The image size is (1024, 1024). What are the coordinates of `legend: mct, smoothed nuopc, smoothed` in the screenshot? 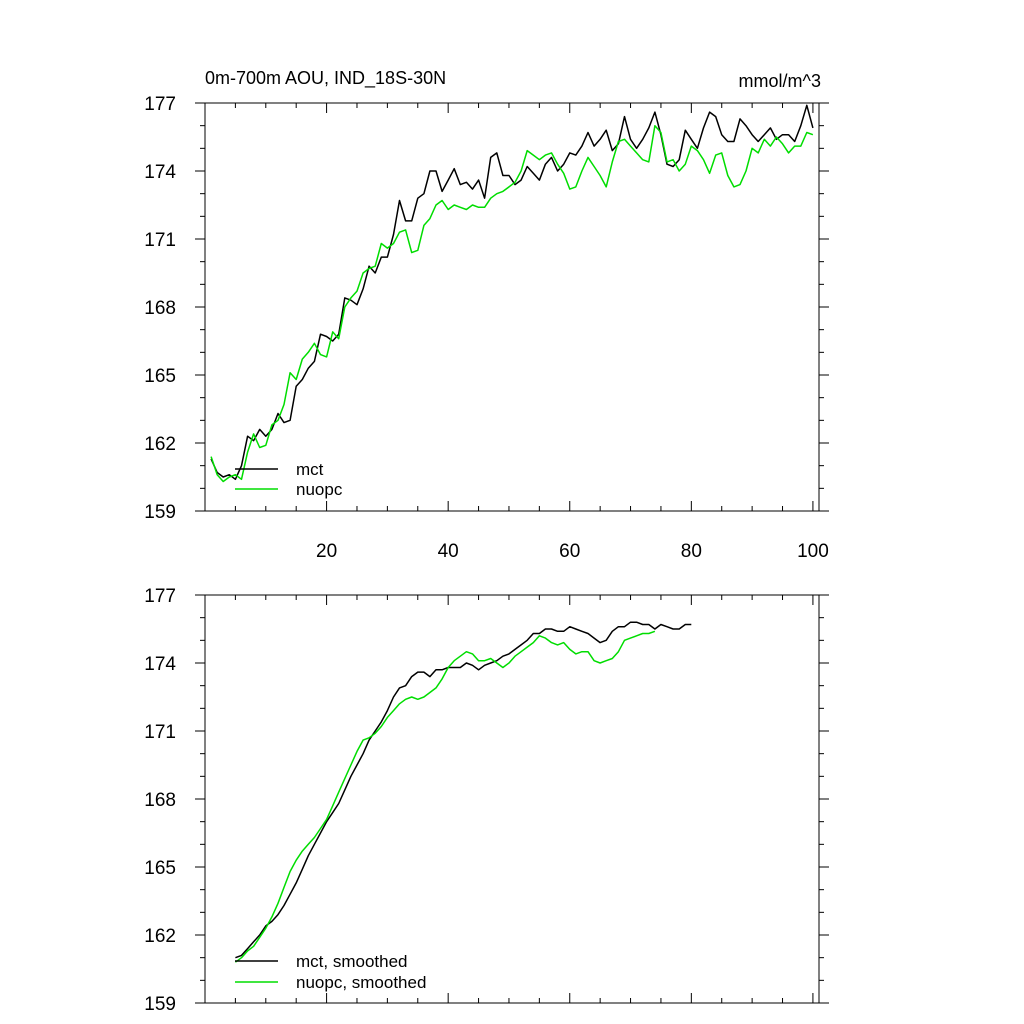 It's located at (330, 972).